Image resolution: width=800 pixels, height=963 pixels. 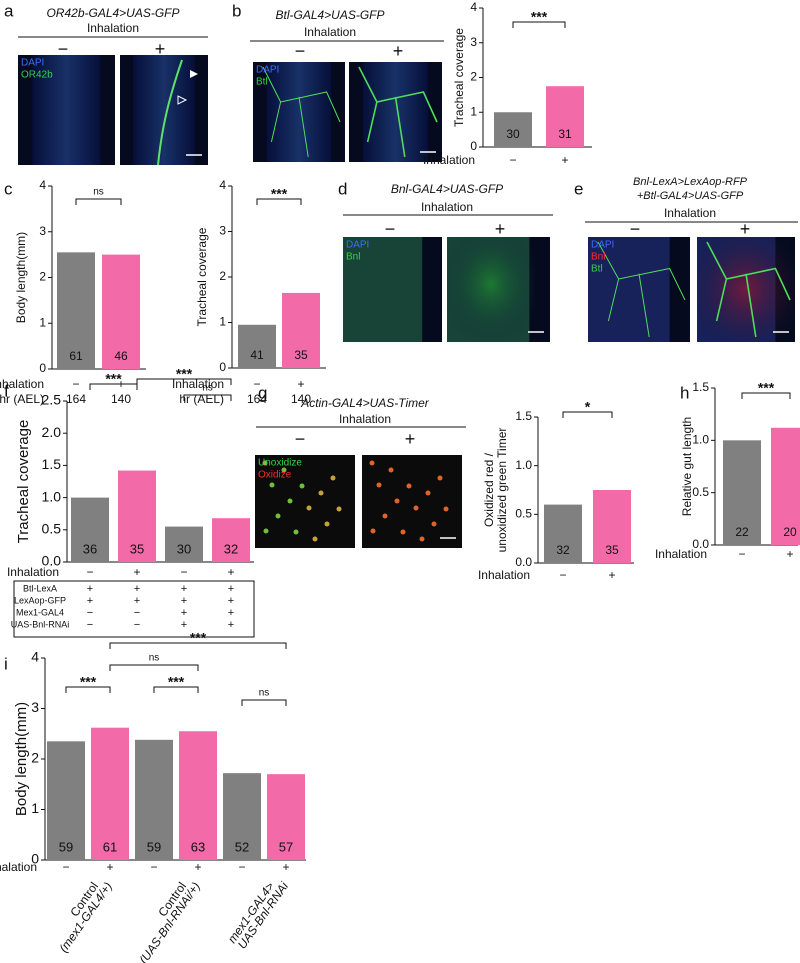 I want to click on image-title: Actin-GAL4>UAS-Timer, so click(x=365, y=403).